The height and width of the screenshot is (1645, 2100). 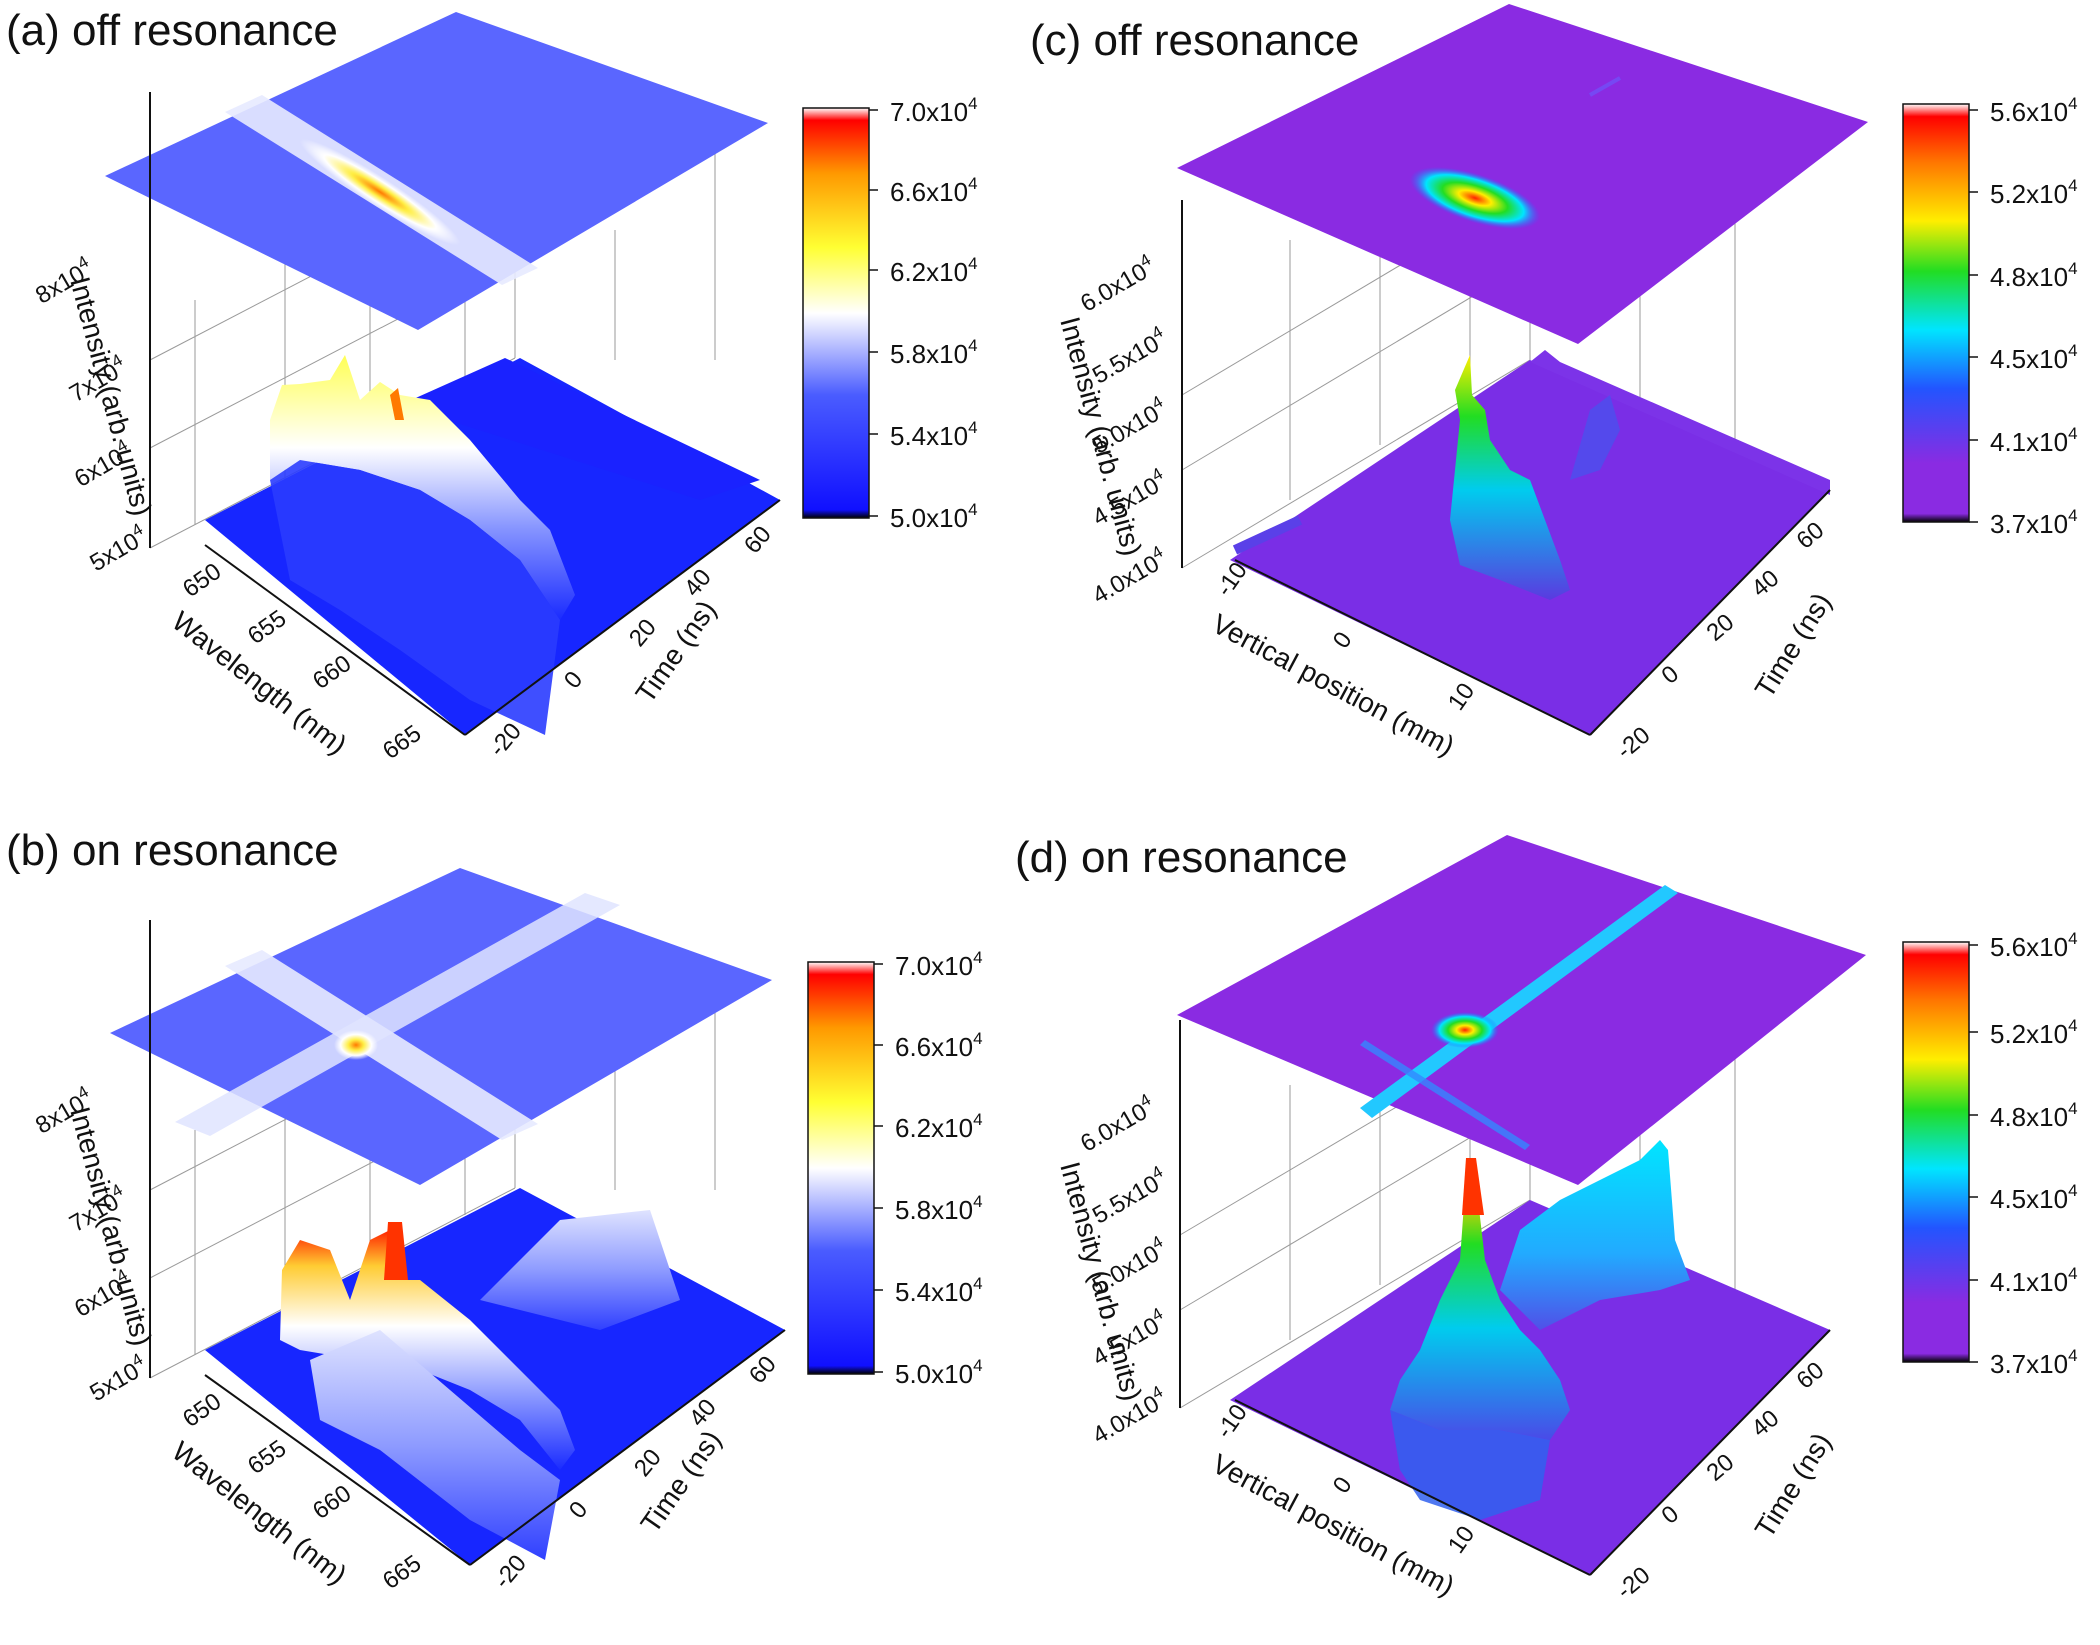 I want to click on panel-a-cbtick-0: 5.0x10⁴, so click(x=934, y=516).